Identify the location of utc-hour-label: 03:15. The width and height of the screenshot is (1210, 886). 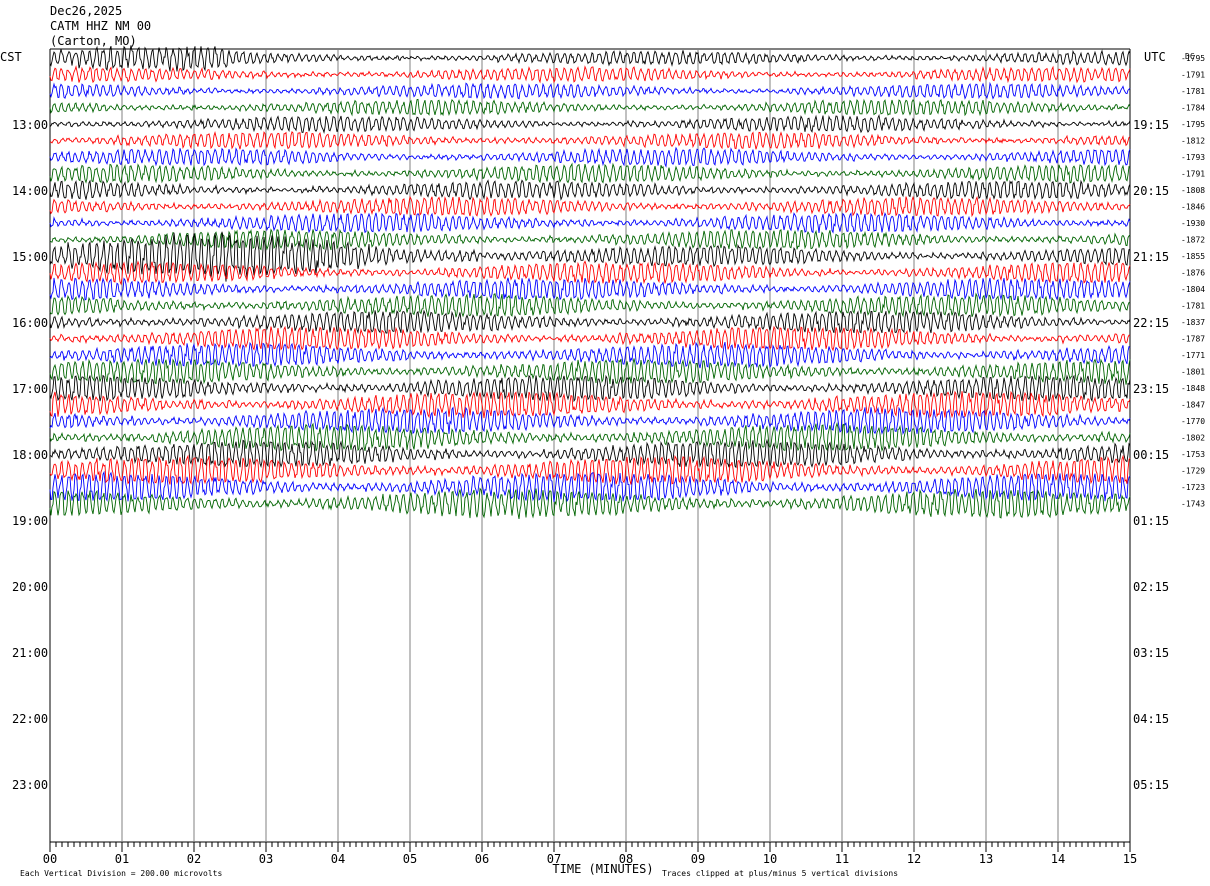
(1151, 653).